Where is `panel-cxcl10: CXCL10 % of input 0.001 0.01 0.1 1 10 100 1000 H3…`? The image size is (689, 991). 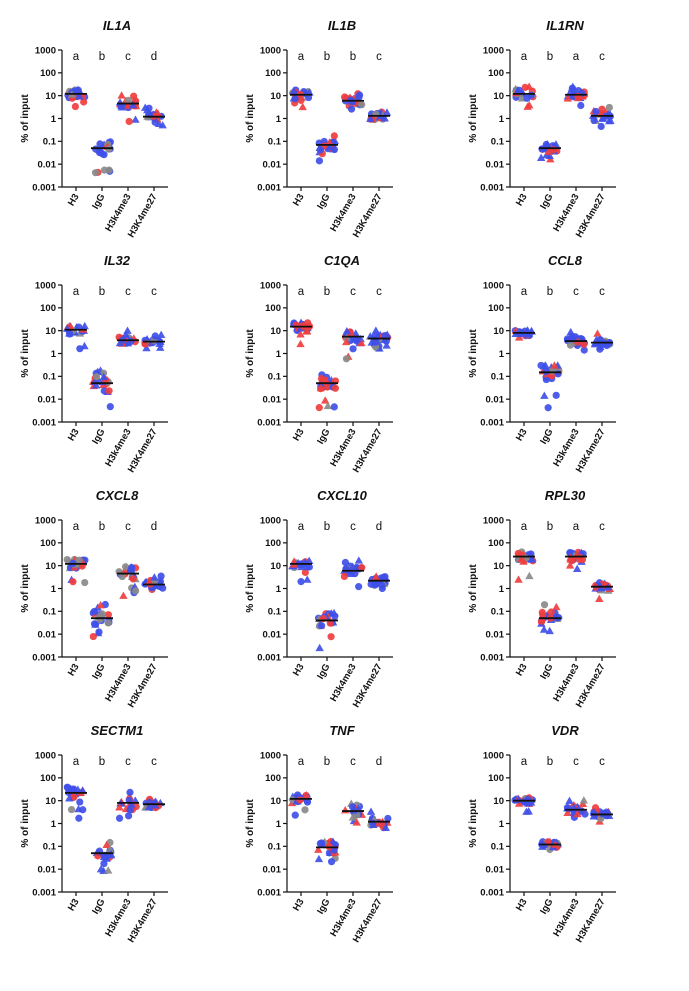 panel-cxcl10: CXCL10 % of input 0.001 0.01 0.1 1 10 100 1000 H3… is located at coordinates (319, 599).